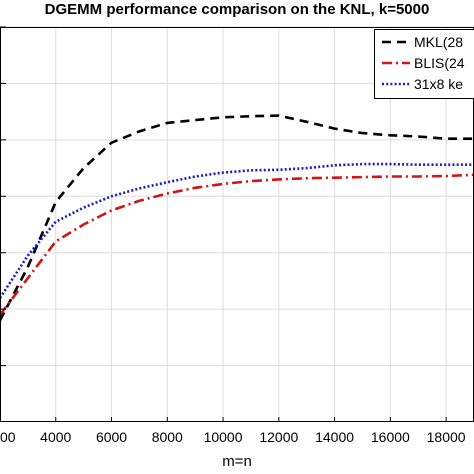  Describe the element at coordinates (55, 437) in the screenshot. I see `x-tick-label: 4000` at that location.